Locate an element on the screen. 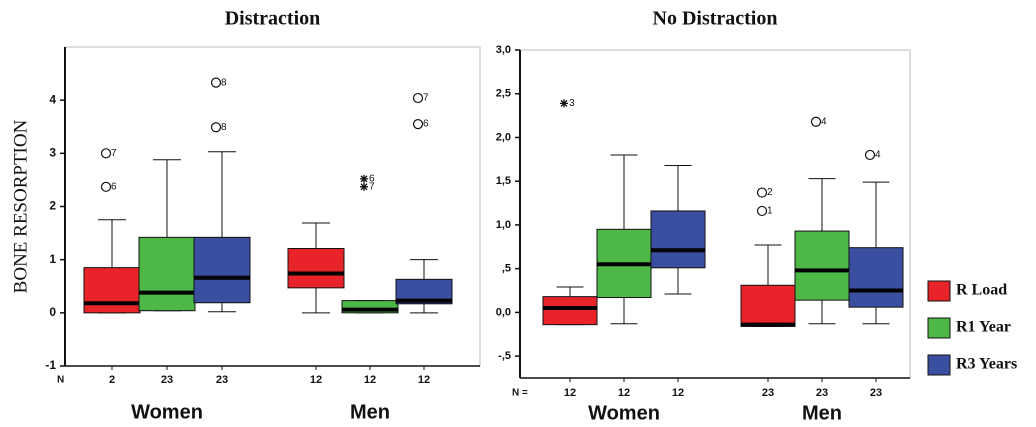  y-tick-label: ,5 is located at coordinates (506, 269).